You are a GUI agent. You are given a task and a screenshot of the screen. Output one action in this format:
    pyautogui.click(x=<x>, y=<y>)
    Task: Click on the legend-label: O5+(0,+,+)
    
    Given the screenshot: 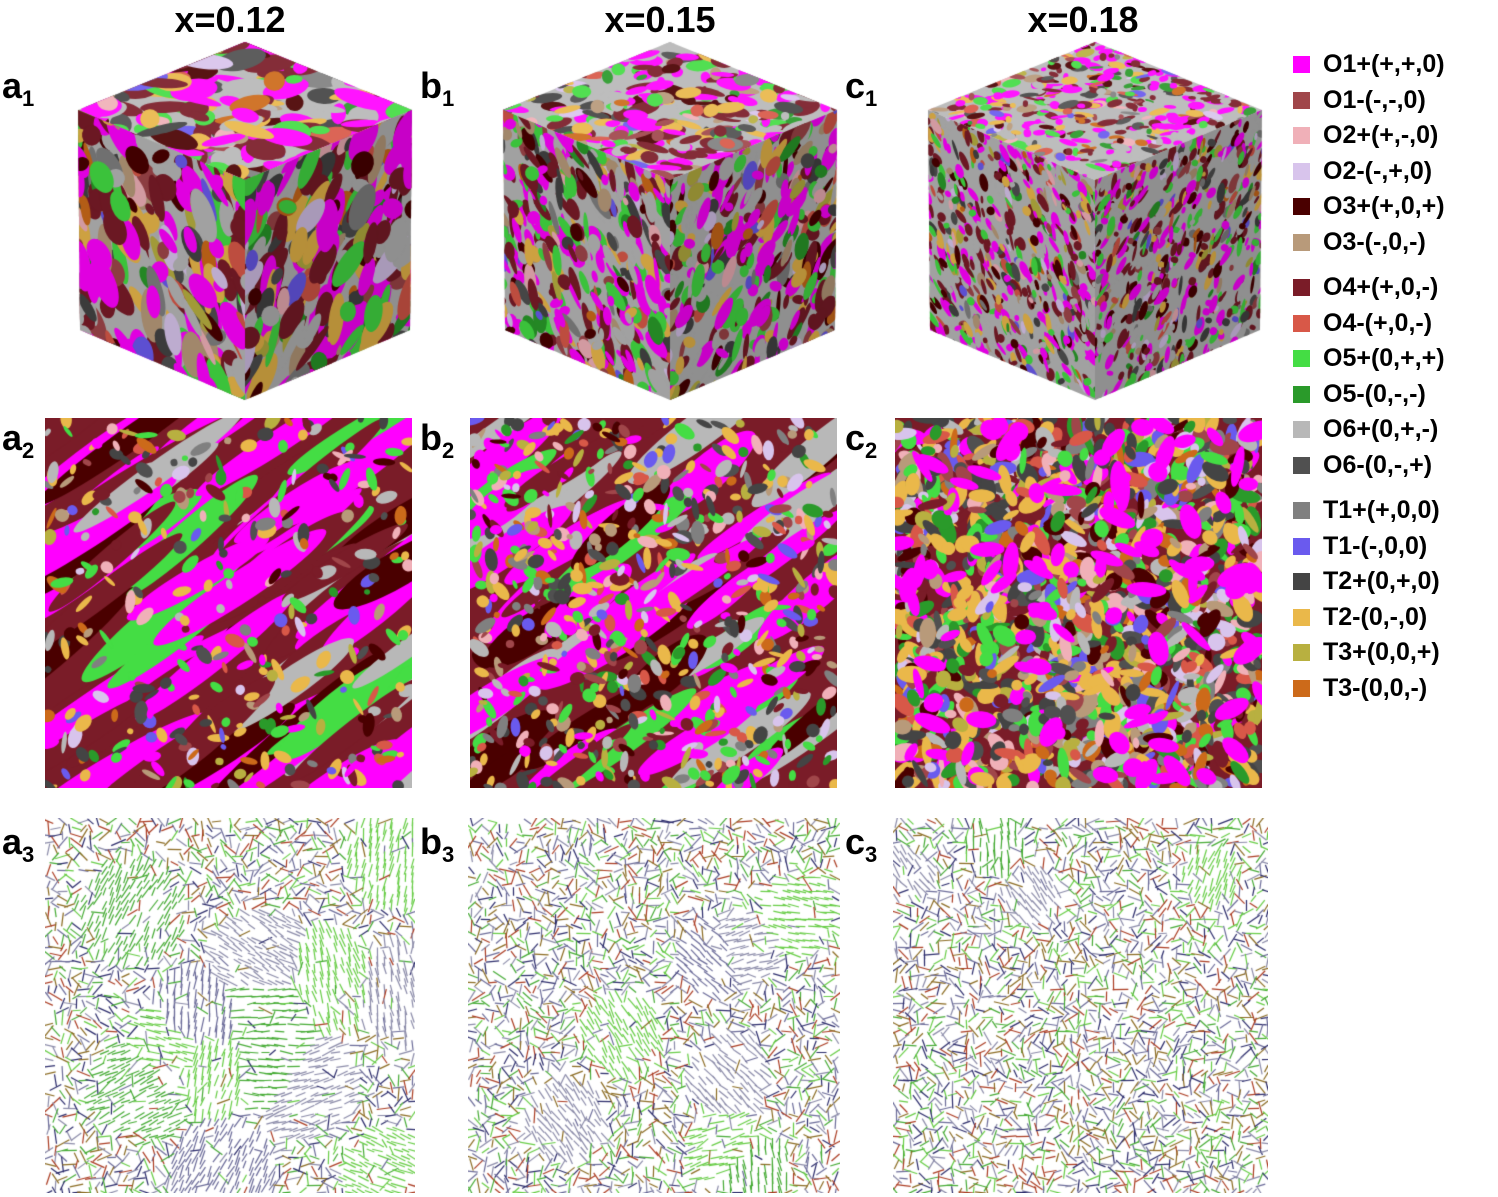 What is the action you would take?
    pyautogui.click(x=1384, y=358)
    